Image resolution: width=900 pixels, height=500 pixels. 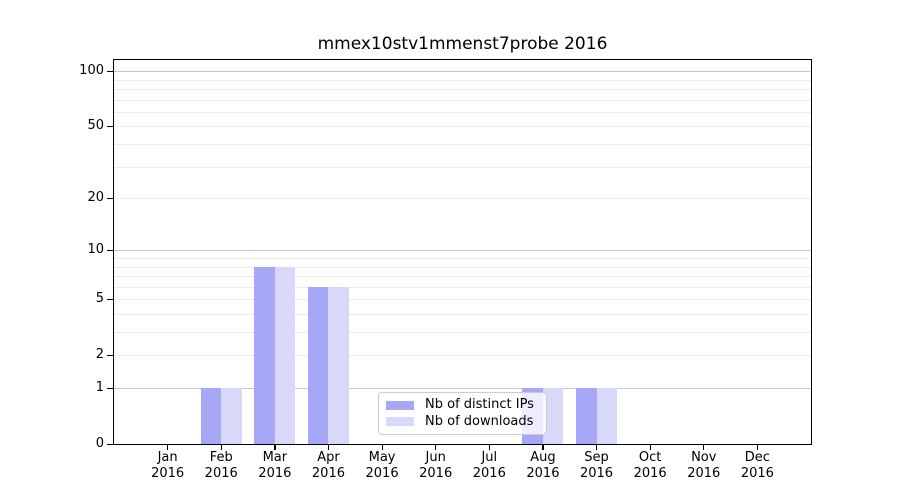 What do you see at coordinates (400, 405) in the screenshot?
I see `legend-swatch-distinct-ips` at bounding box center [400, 405].